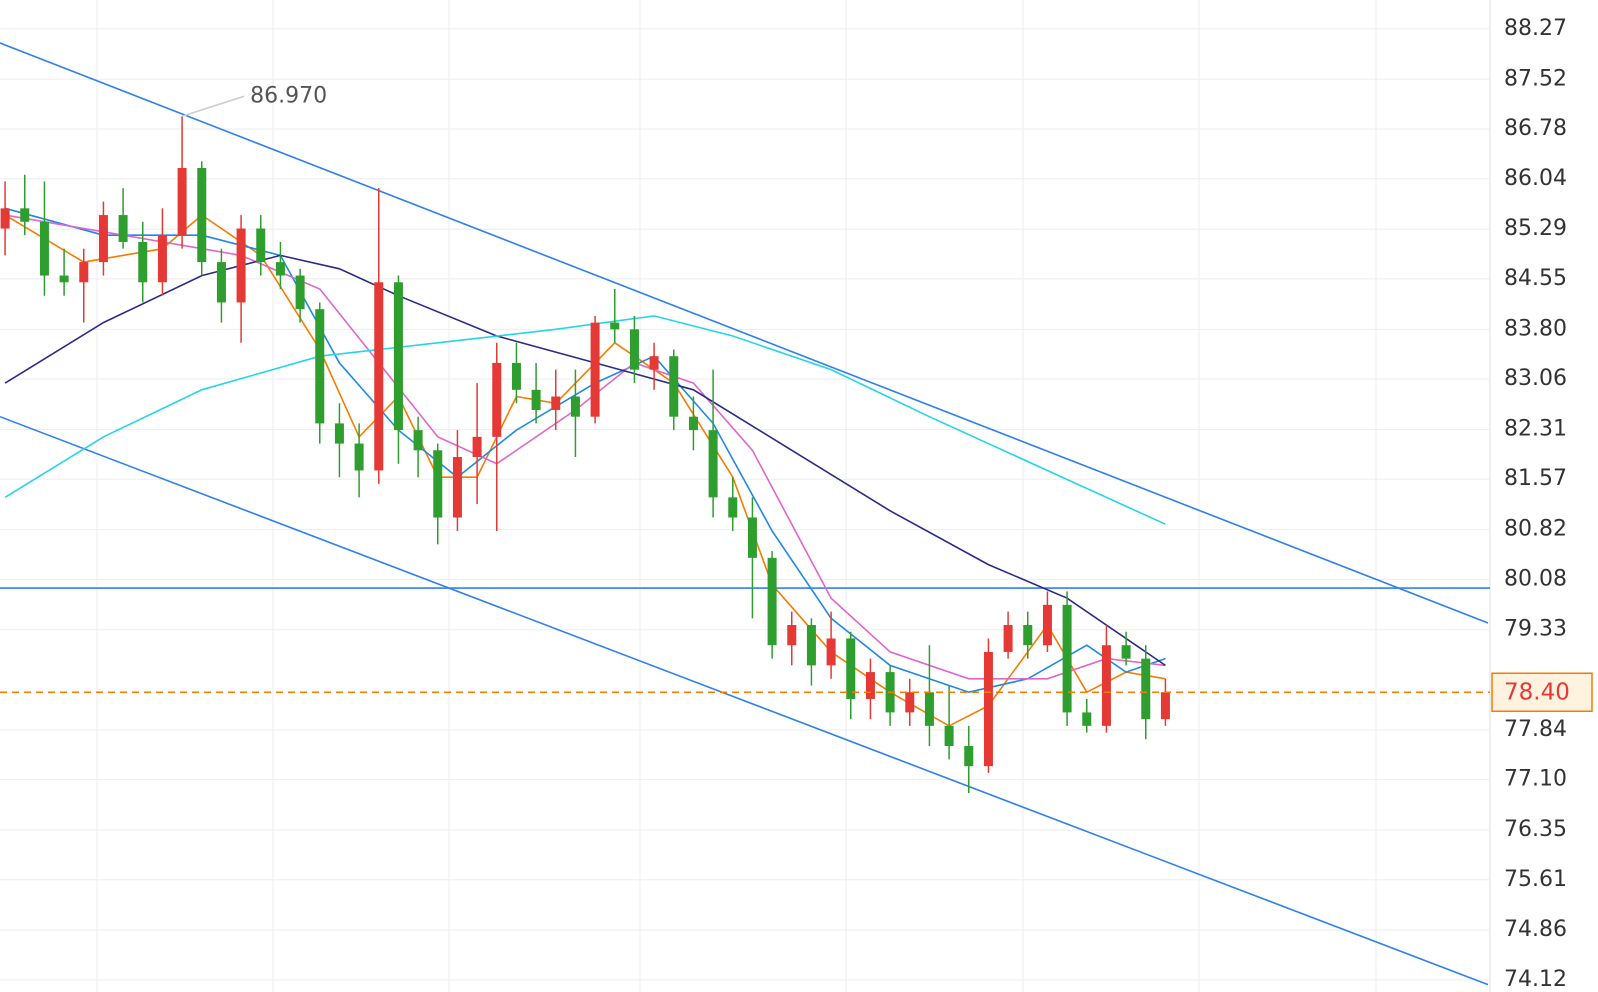 The image size is (1598, 992). Describe the element at coordinates (1535, 328) in the screenshot. I see `y-tick-label: 83.80` at that location.